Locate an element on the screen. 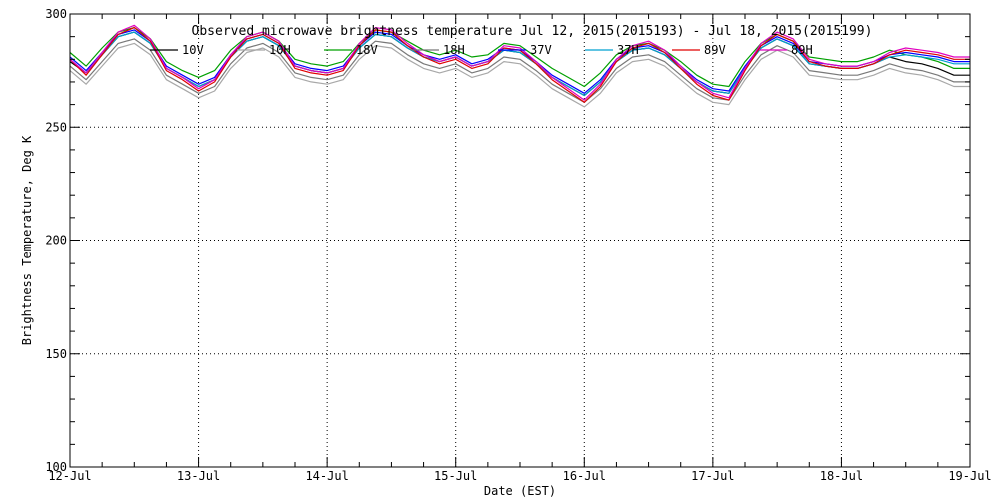 This screenshot has width=1000, height=500. x-tick-label: 17-Jul is located at coordinates (712, 476).